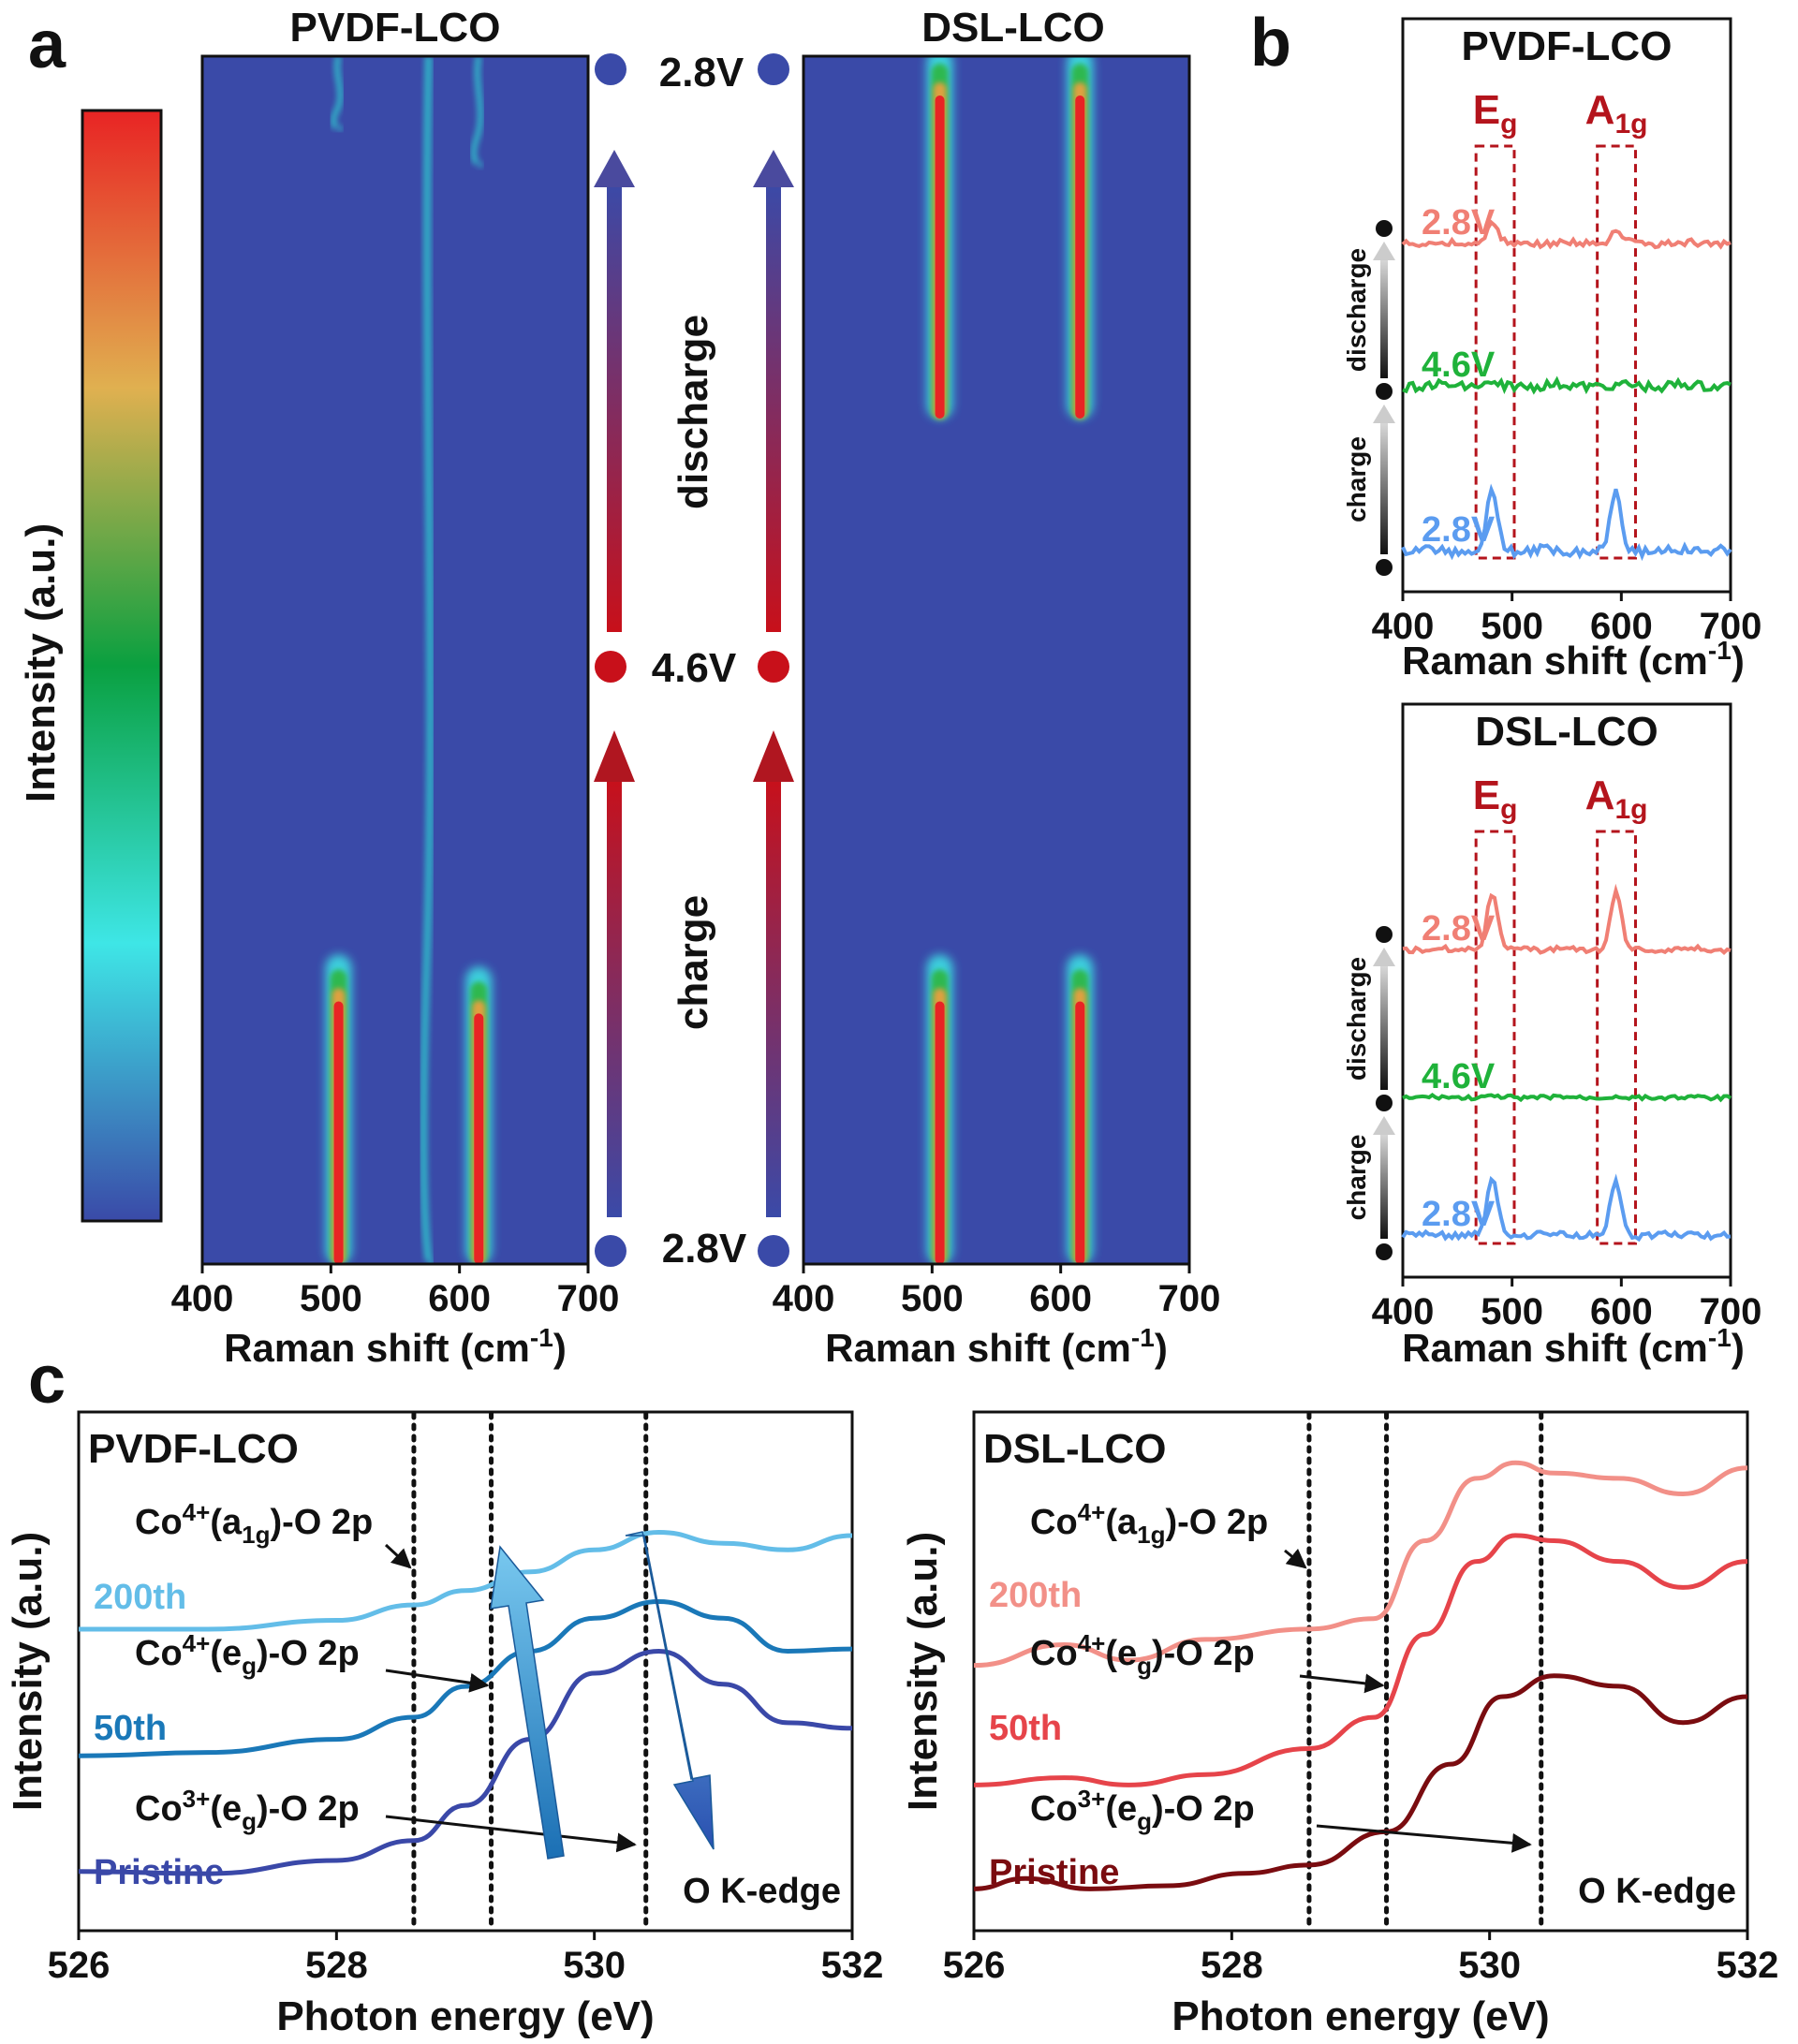 The image size is (1798, 2044). Describe the element at coordinates (1384, 318) in the screenshot. I see `b-pvdf-arrow-discharge` at that location.